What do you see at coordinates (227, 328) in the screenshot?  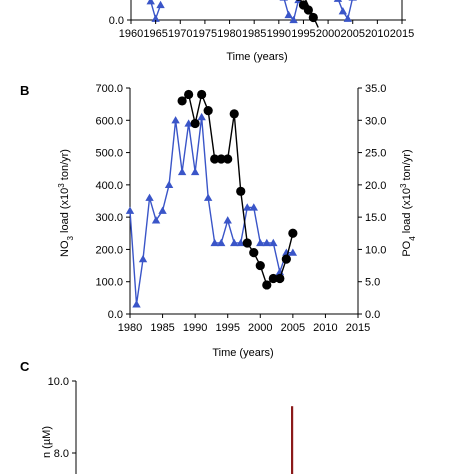 I see `panel-b-x-tick-label: 1995` at bounding box center [227, 328].